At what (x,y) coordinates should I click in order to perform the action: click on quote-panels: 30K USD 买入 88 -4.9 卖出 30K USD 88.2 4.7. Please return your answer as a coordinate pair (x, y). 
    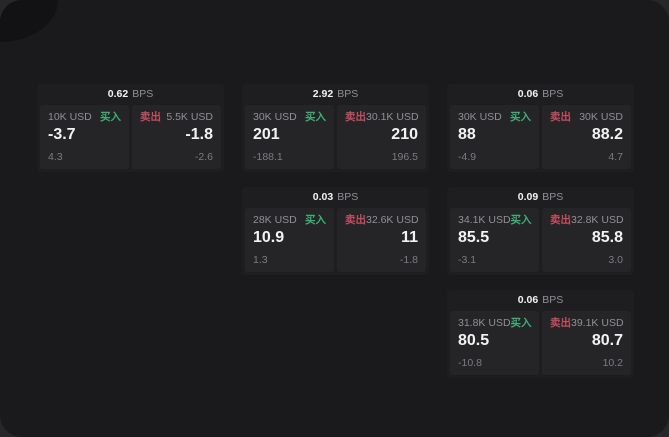
    Looking at the image, I should click on (540, 138).